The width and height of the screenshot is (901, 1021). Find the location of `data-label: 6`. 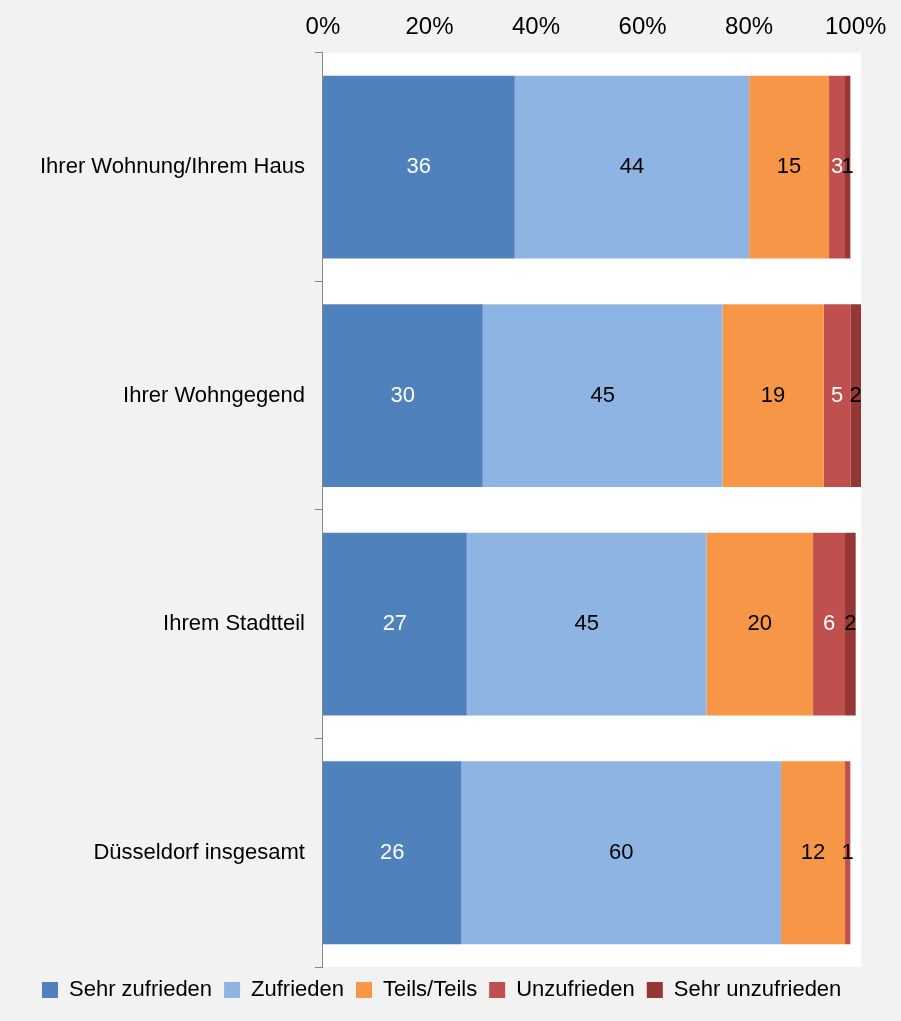

data-label: 6 is located at coordinates (829, 623).